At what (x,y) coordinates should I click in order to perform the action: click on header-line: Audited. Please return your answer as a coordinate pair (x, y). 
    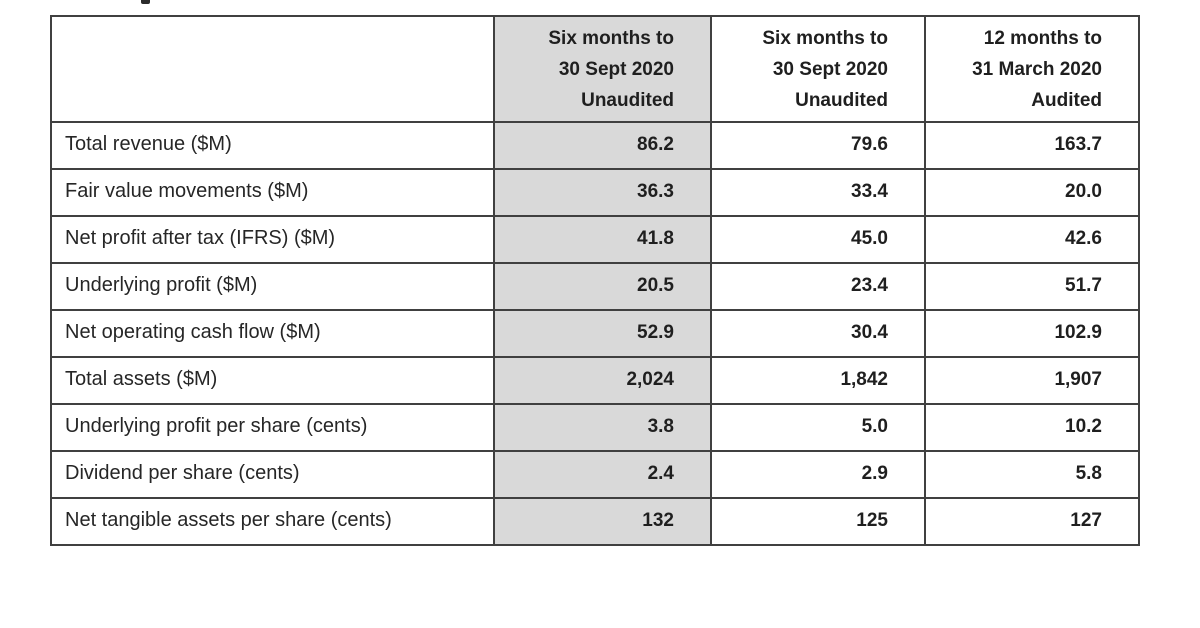
    Looking at the image, I should click on (1066, 100).